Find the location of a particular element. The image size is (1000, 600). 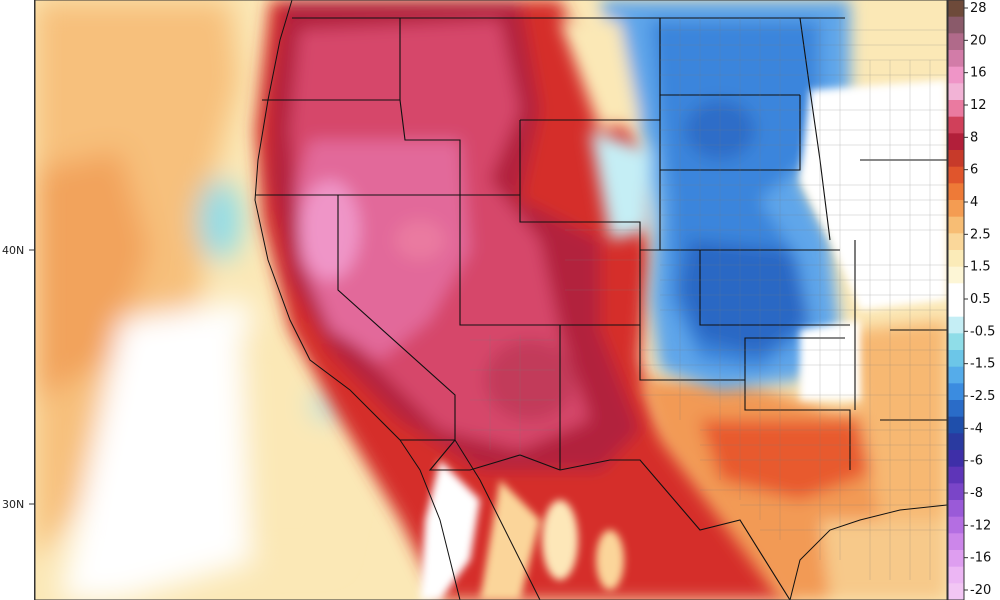

colorbar-label: 16 is located at coordinates (978, 73).